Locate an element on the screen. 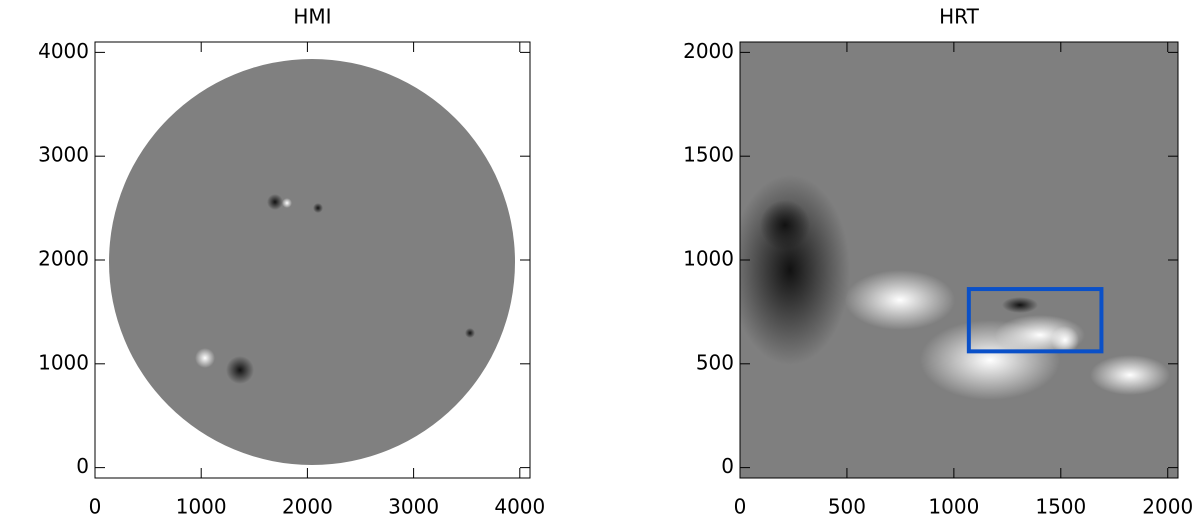 Image resolution: width=1200 pixels, height=527 pixels. panel-title: HMI is located at coordinates (312, 17).